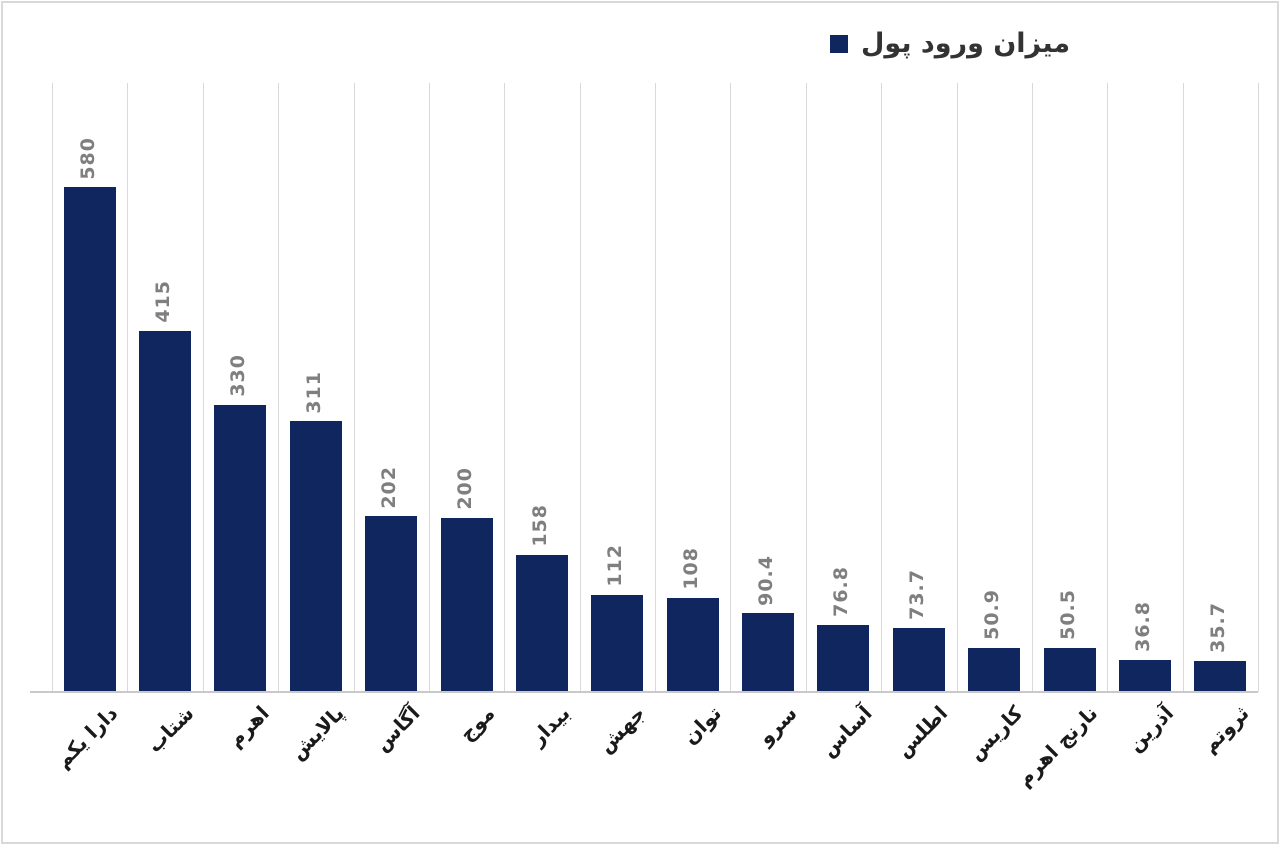 Image resolution: width=1280 pixels, height=845 pixels. I want to click on x-axis-label: کاریس, so click(995, 733).